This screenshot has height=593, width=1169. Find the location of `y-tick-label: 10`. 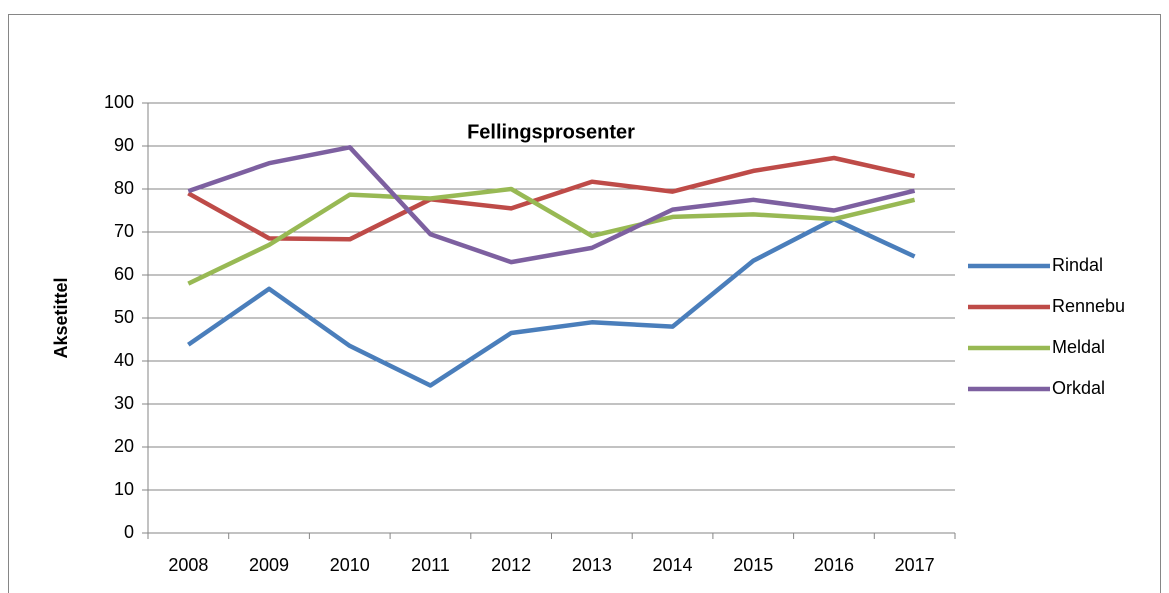

y-tick-label: 10 is located at coordinates (124, 489).